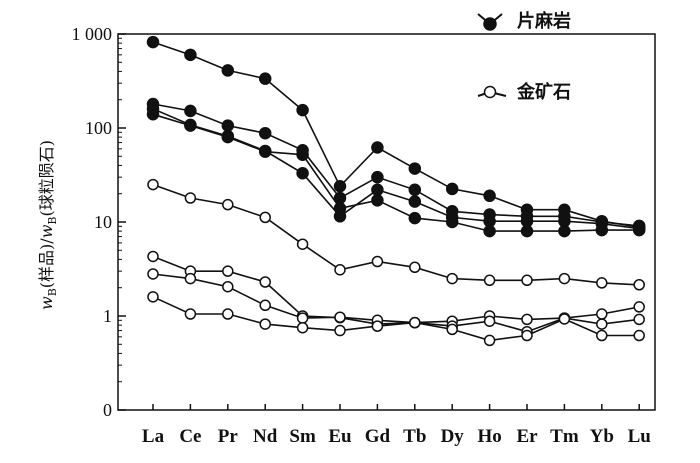  I want to click on x-category-label: Er, so click(527, 436).